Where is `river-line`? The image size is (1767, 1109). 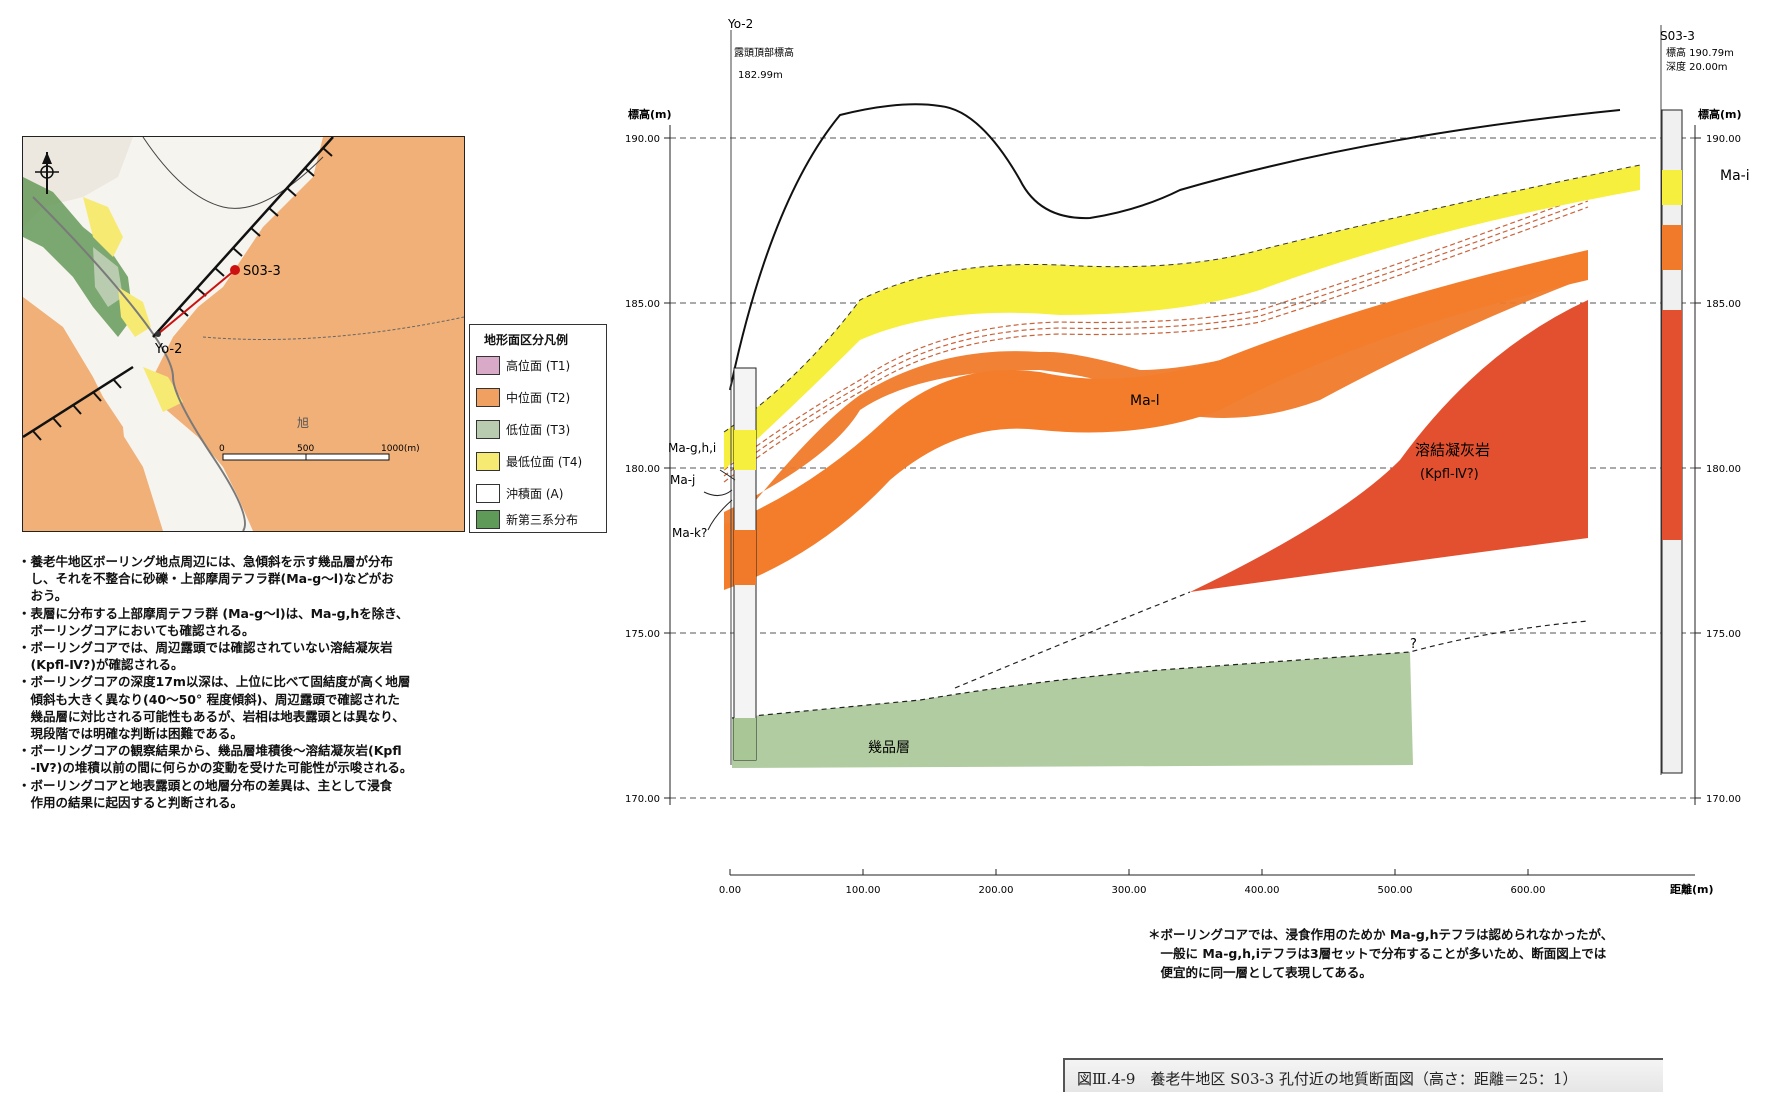 river-line is located at coordinates (139, 363).